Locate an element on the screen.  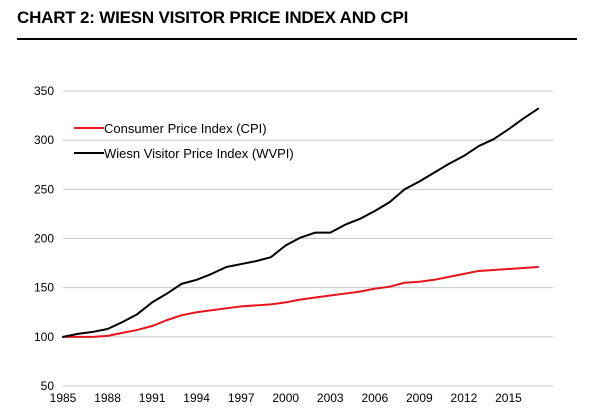
y-tick-label-350: 350 is located at coordinates (44, 91).